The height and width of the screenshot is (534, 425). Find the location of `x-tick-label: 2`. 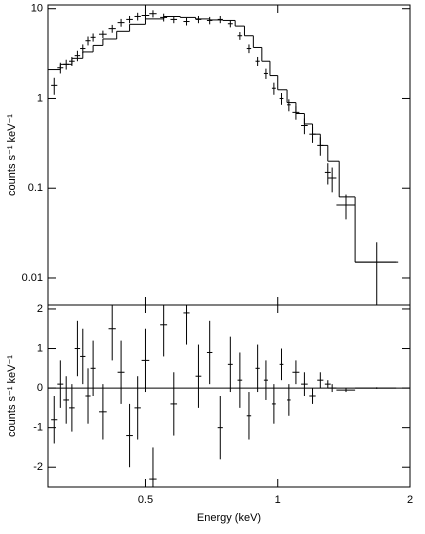

x-tick-label: 2 is located at coordinates (410, 500).